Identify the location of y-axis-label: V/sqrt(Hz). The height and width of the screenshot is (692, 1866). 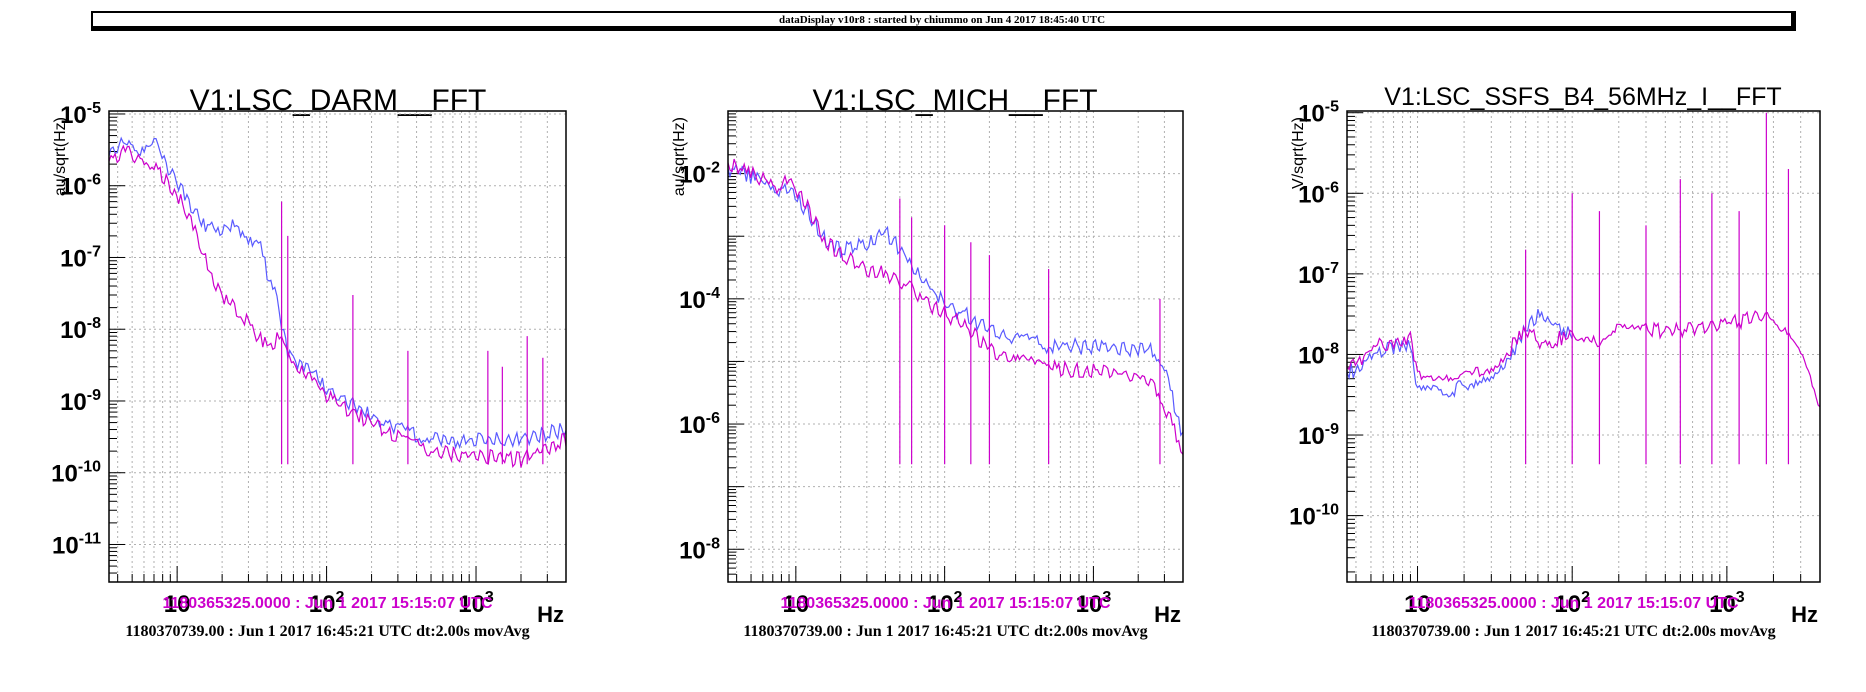
(1298, 153).